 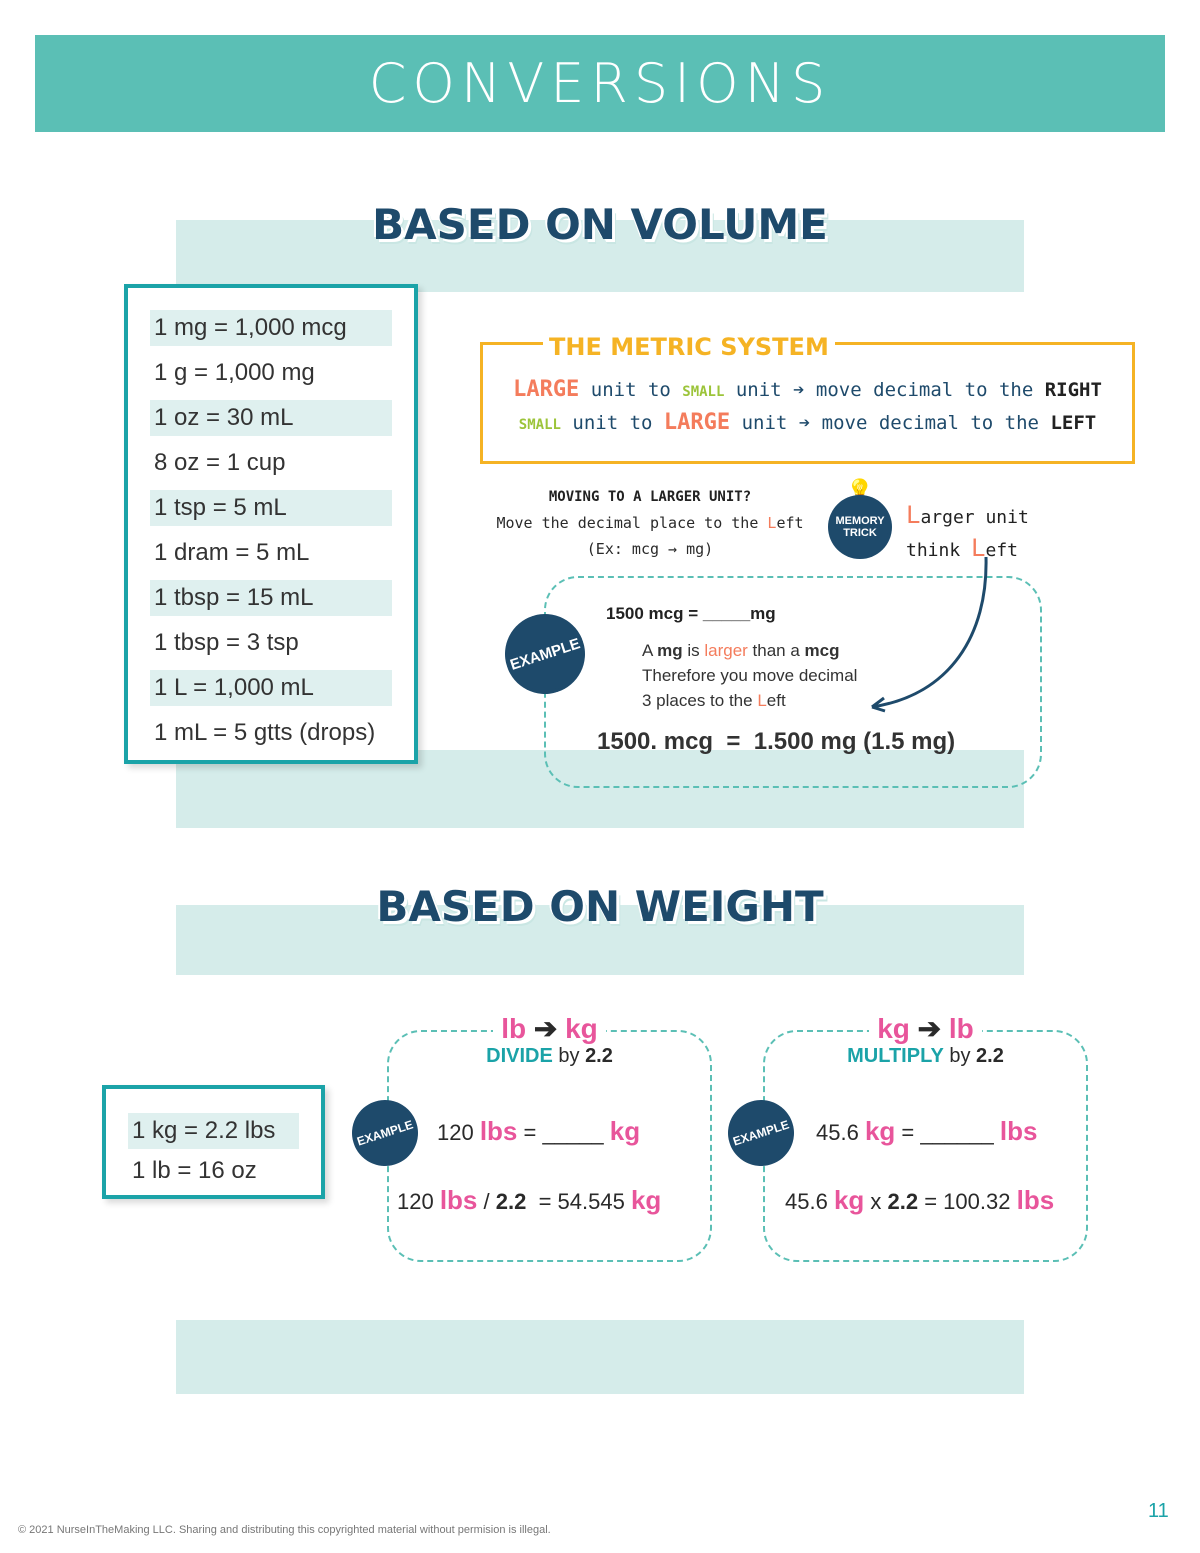 What do you see at coordinates (691, 613) in the screenshot?
I see `example-problem: 1500 mcg = _____mg` at bounding box center [691, 613].